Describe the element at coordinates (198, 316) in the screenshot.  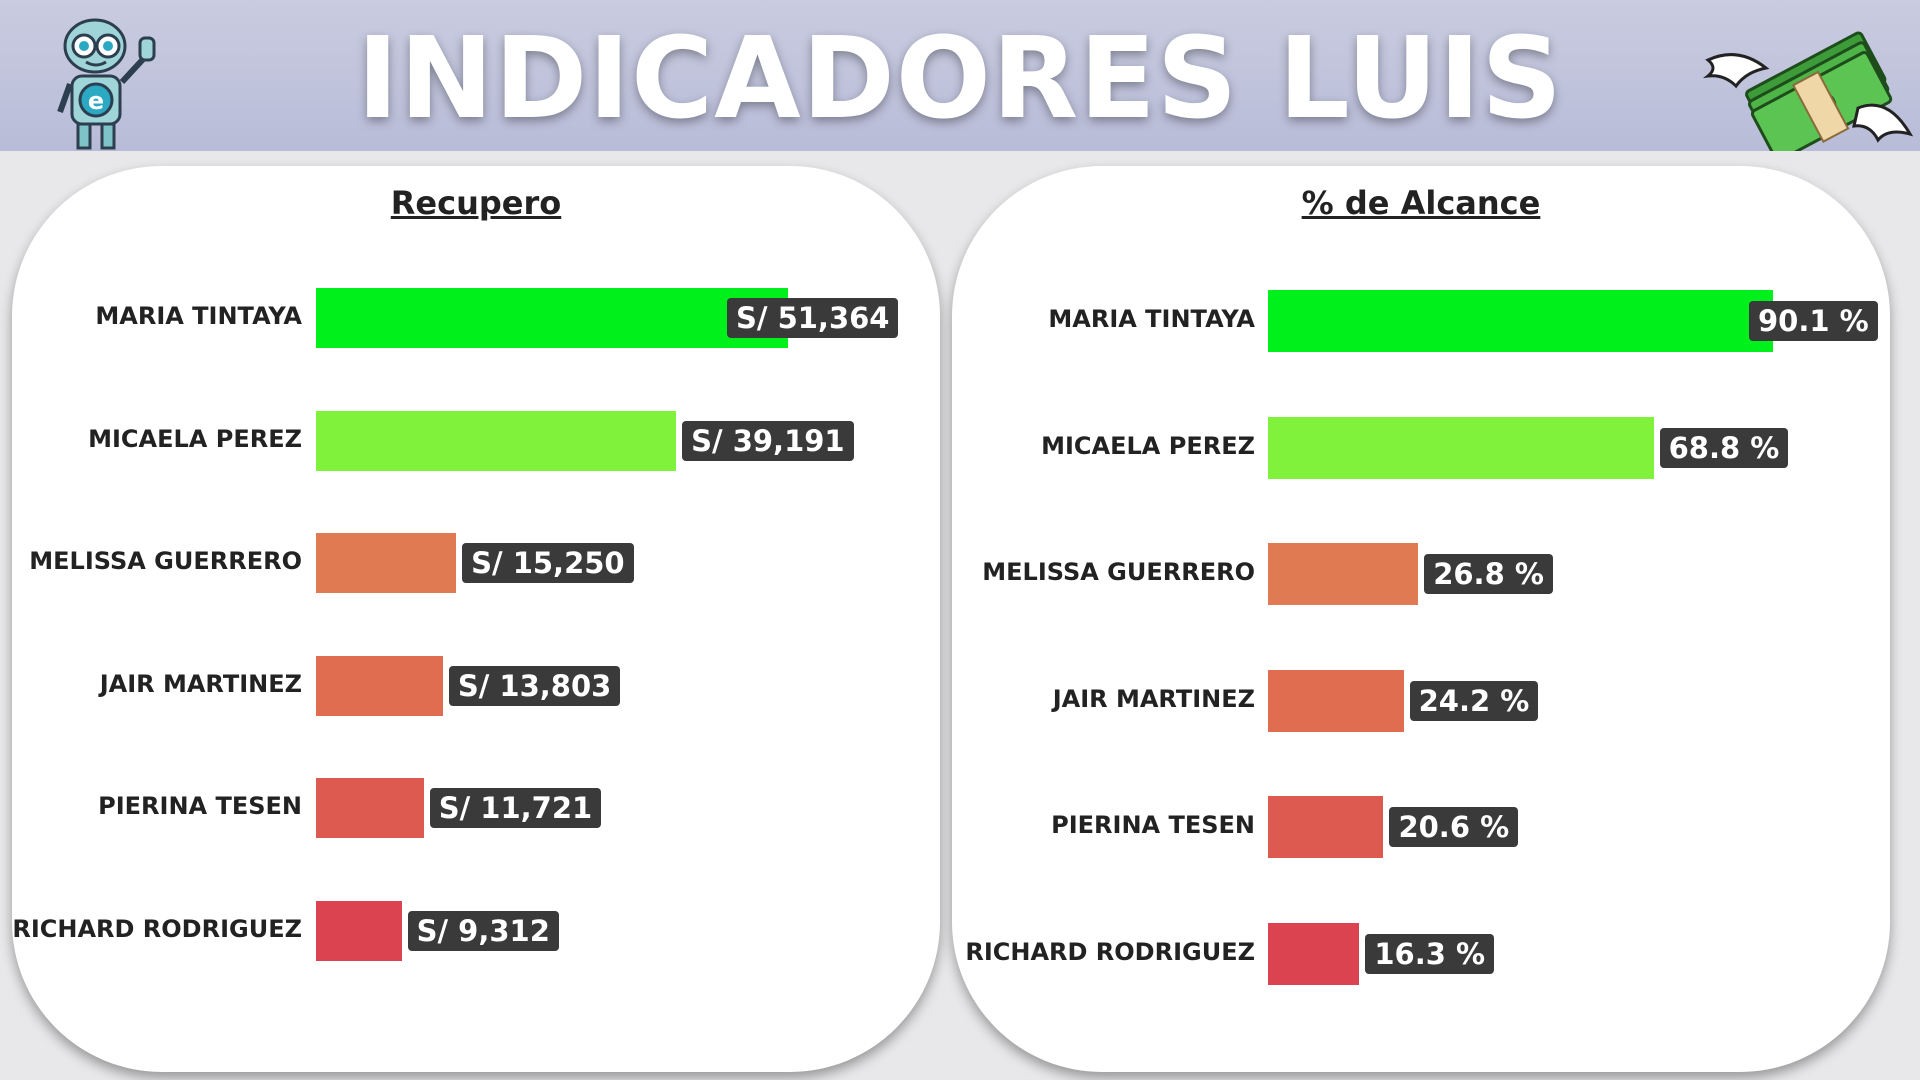
I see `recupero-category-label: MARIA TINTAYA` at that location.